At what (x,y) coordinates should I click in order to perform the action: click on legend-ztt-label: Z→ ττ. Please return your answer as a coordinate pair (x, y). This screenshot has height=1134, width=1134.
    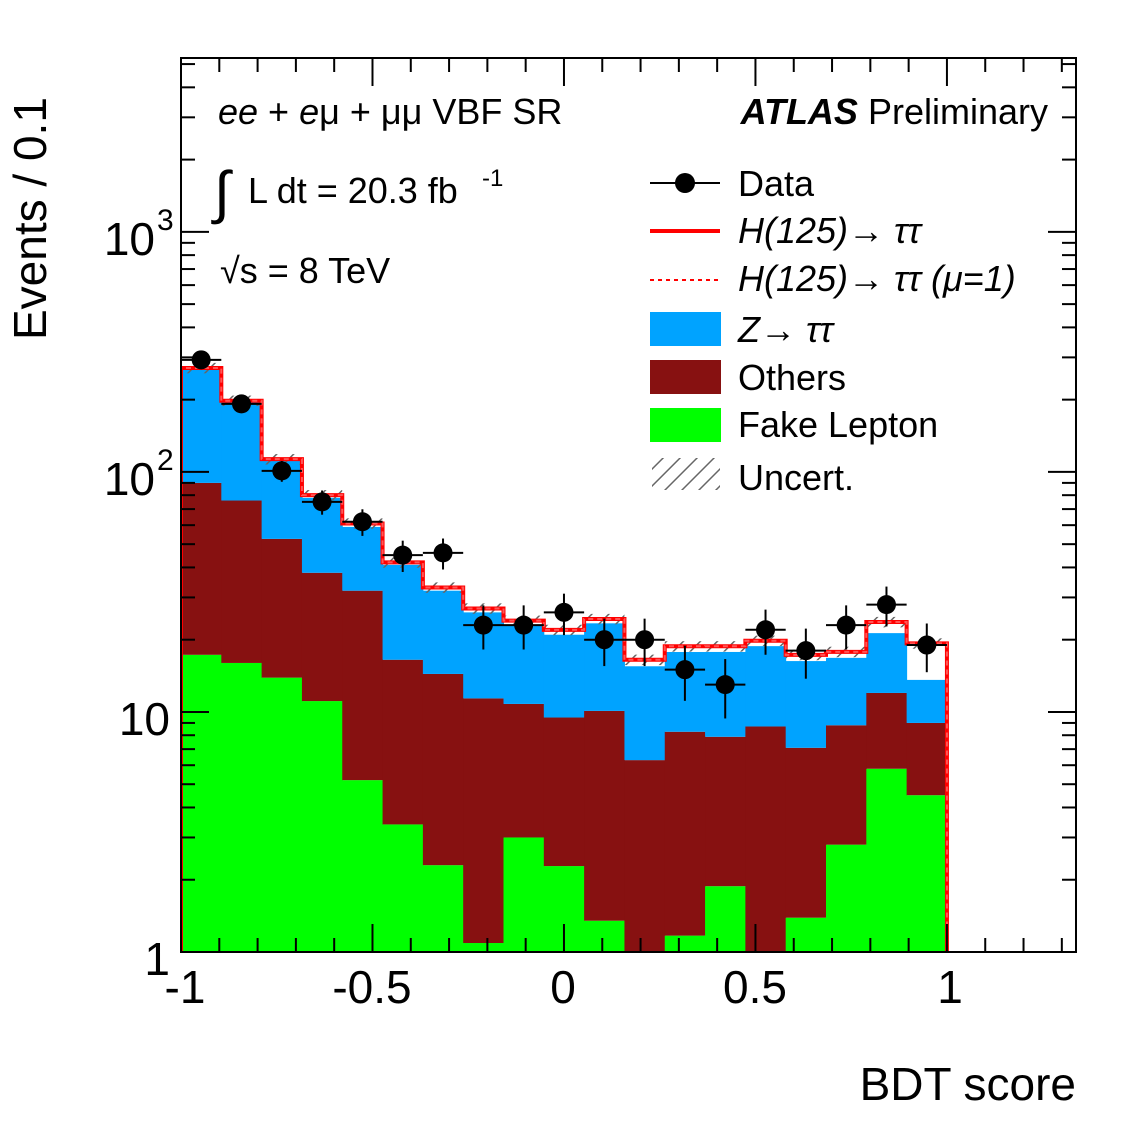
    Looking at the image, I should click on (786, 329).